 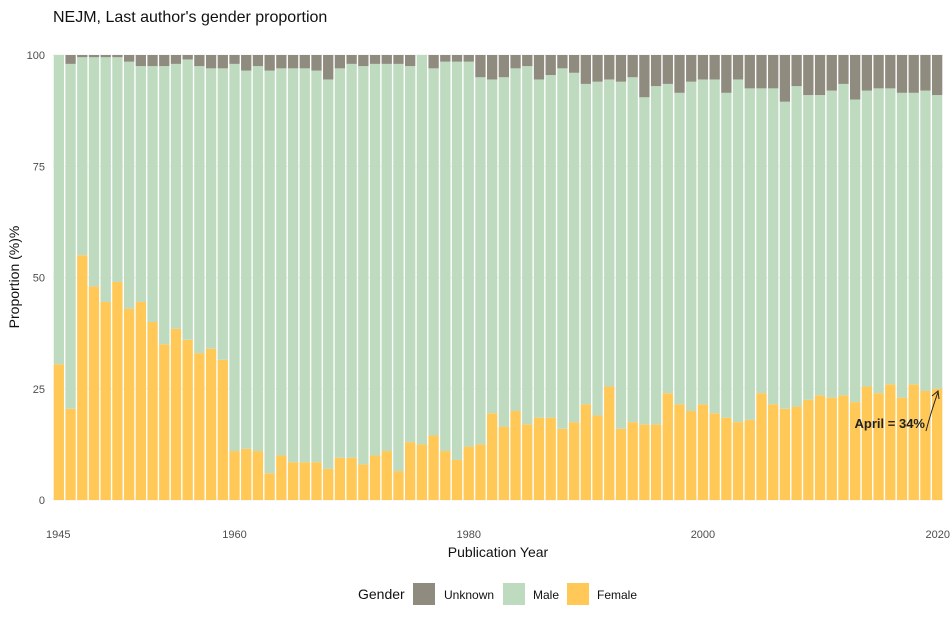 What do you see at coordinates (937, 75) in the screenshot?
I see `bar-unknown-2020` at bounding box center [937, 75].